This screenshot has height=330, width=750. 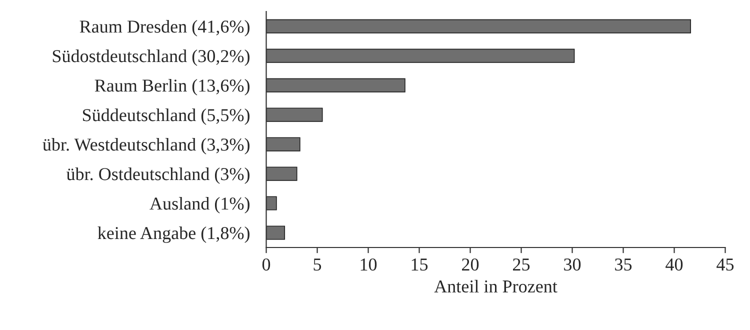 I want to click on y-tick-label: übr. Ostdeutschland (3%), so click(x=158, y=176).